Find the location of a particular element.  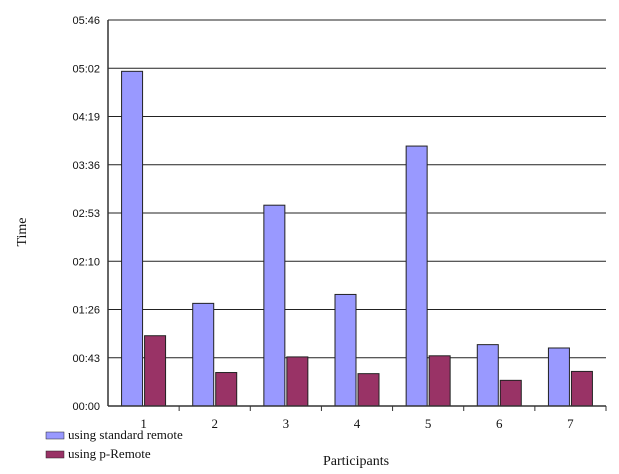

x-axis-title: Participants is located at coordinates (356, 461).